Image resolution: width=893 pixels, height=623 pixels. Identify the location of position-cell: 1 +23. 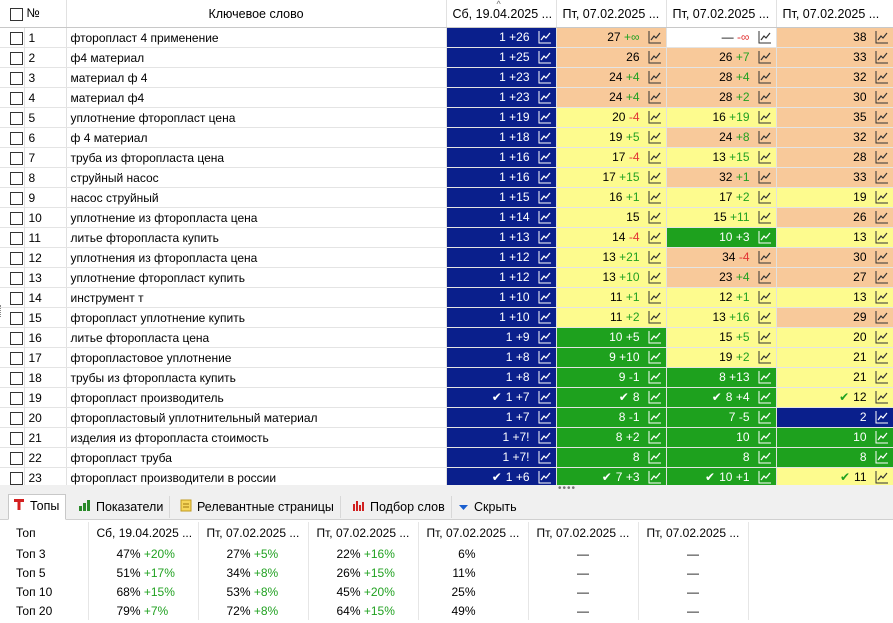
(501, 97).